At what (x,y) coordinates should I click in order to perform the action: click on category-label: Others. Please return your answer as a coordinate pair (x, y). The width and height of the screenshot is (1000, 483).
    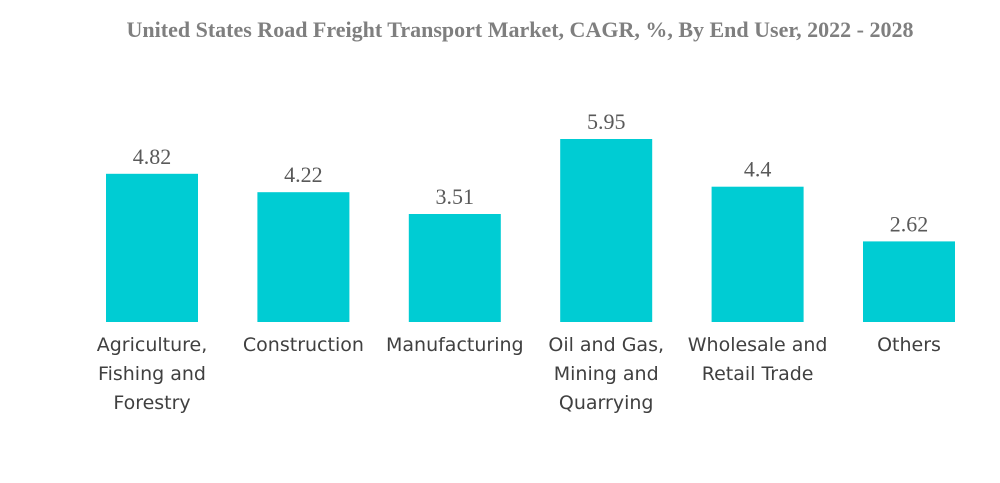
    Looking at the image, I should click on (909, 345).